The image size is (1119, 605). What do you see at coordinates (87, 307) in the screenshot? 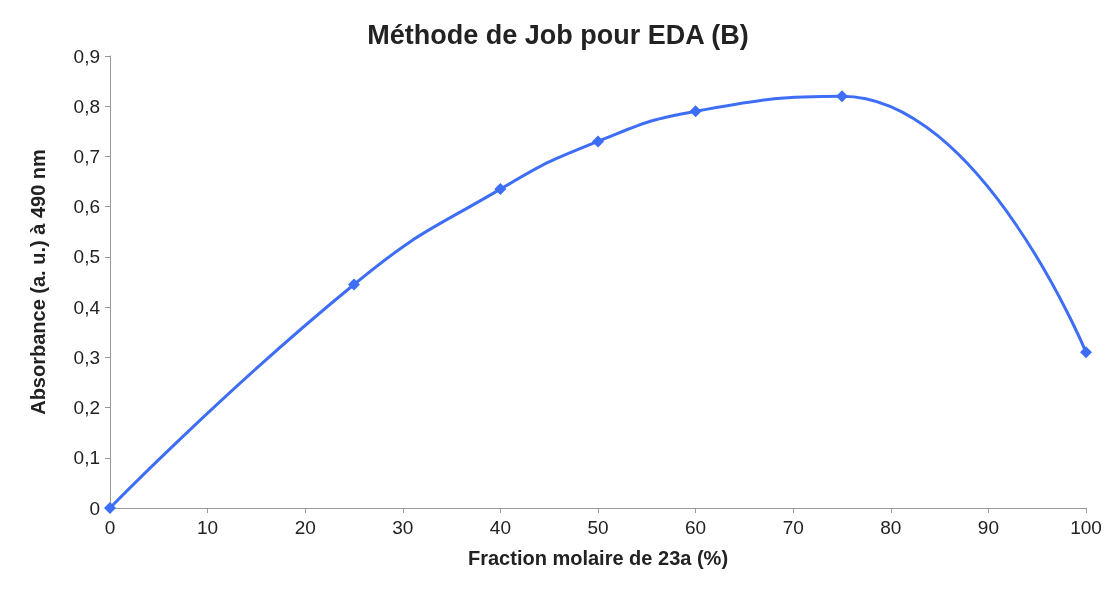
I see `y-tick-label: 0,4` at bounding box center [87, 307].